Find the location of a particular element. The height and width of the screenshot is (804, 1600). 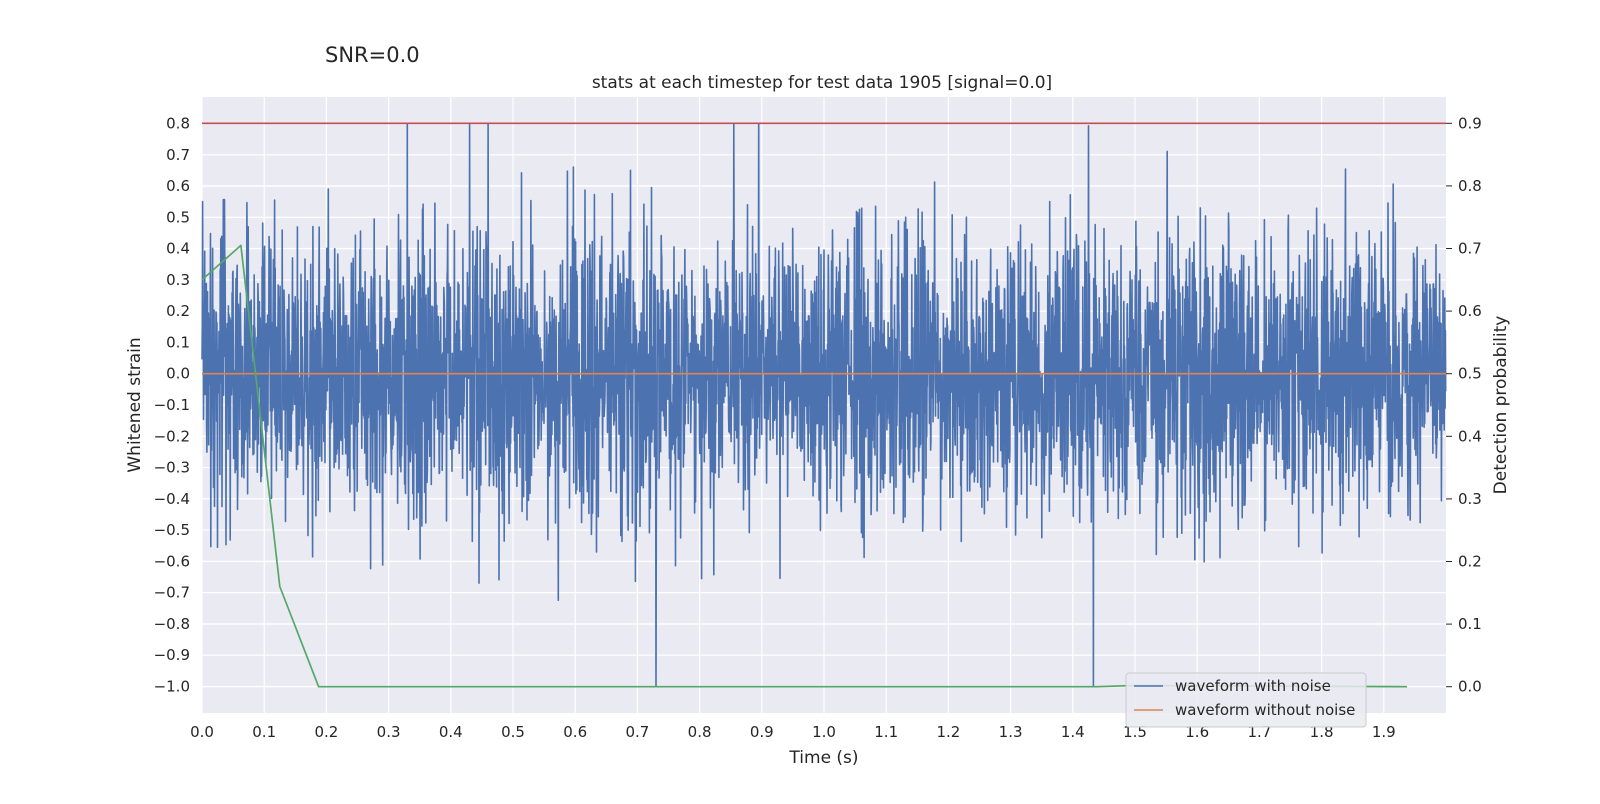

y-tick-label: 0.1 is located at coordinates (178, 342).